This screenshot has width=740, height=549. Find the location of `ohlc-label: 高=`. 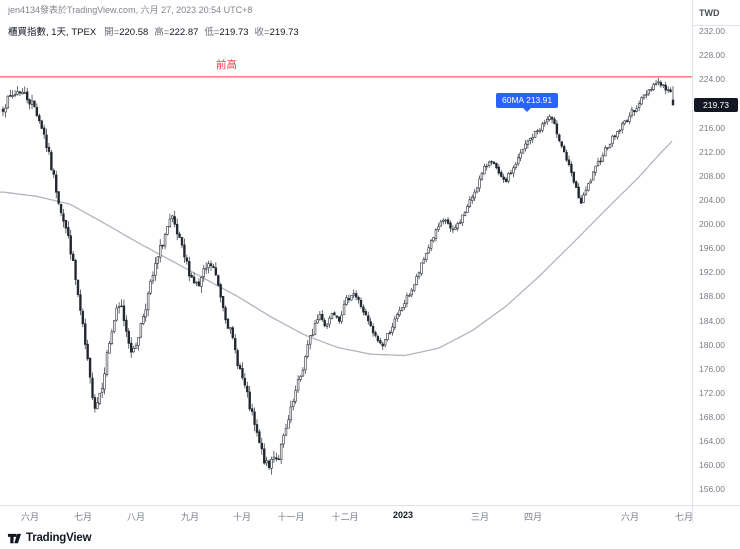

ohlc-label: 高= is located at coordinates (162, 32).